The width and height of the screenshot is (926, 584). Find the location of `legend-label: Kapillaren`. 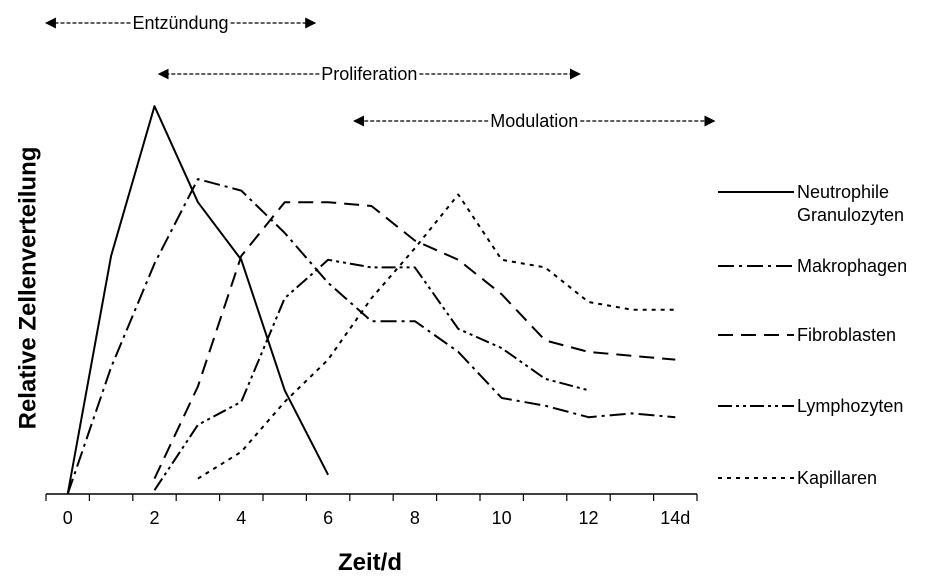

legend-label: Kapillaren is located at coordinates (837, 478).